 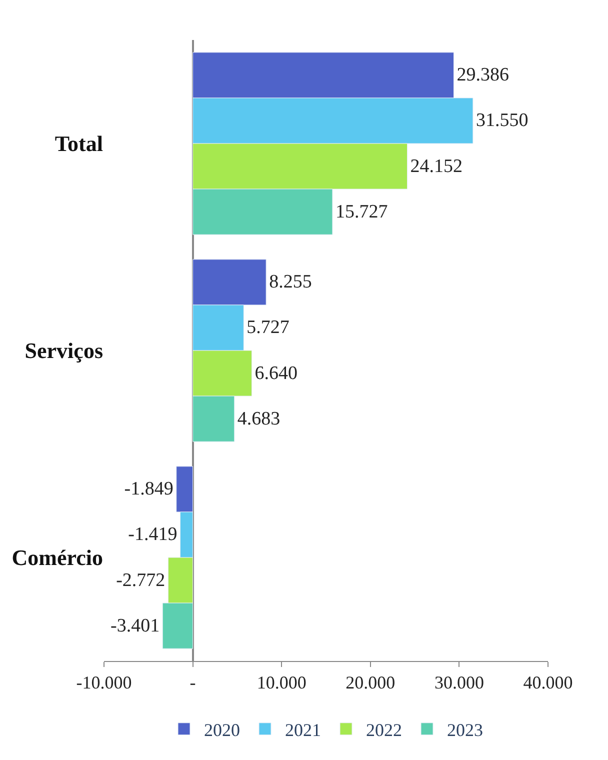 What do you see at coordinates (268, 327) in the screenshot?
I see `data-label: 5.727` at bounding box center [268, 327].